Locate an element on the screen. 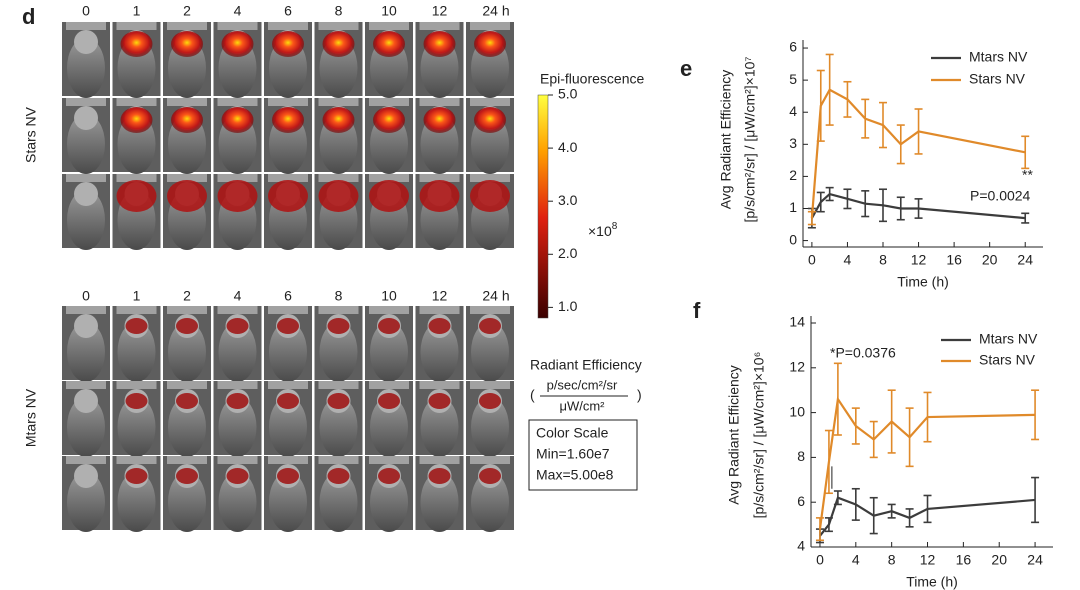 Image resolution: width=1080 pixels, height=590 pixels. colorbar-title: Epi-fluorescence is located at coordinates (592, 79).